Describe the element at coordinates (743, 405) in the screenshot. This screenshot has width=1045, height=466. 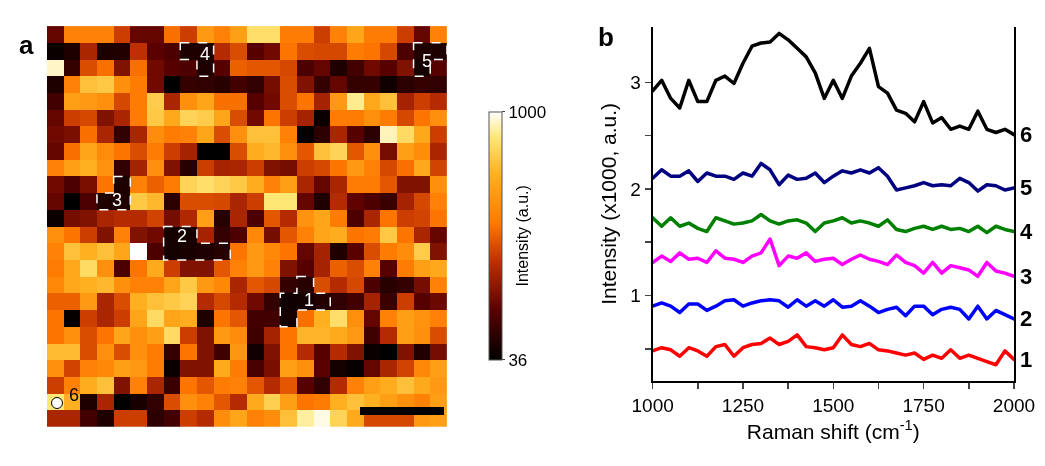
I see `x-tick-label: 1250` at that location.